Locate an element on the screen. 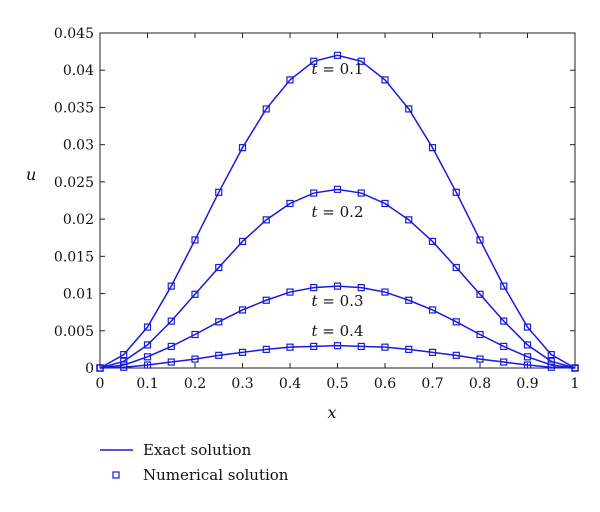 The height and width of the screenshot is (512, 600). x-tick-label: 0.5 is located at coordinates (337, 384).